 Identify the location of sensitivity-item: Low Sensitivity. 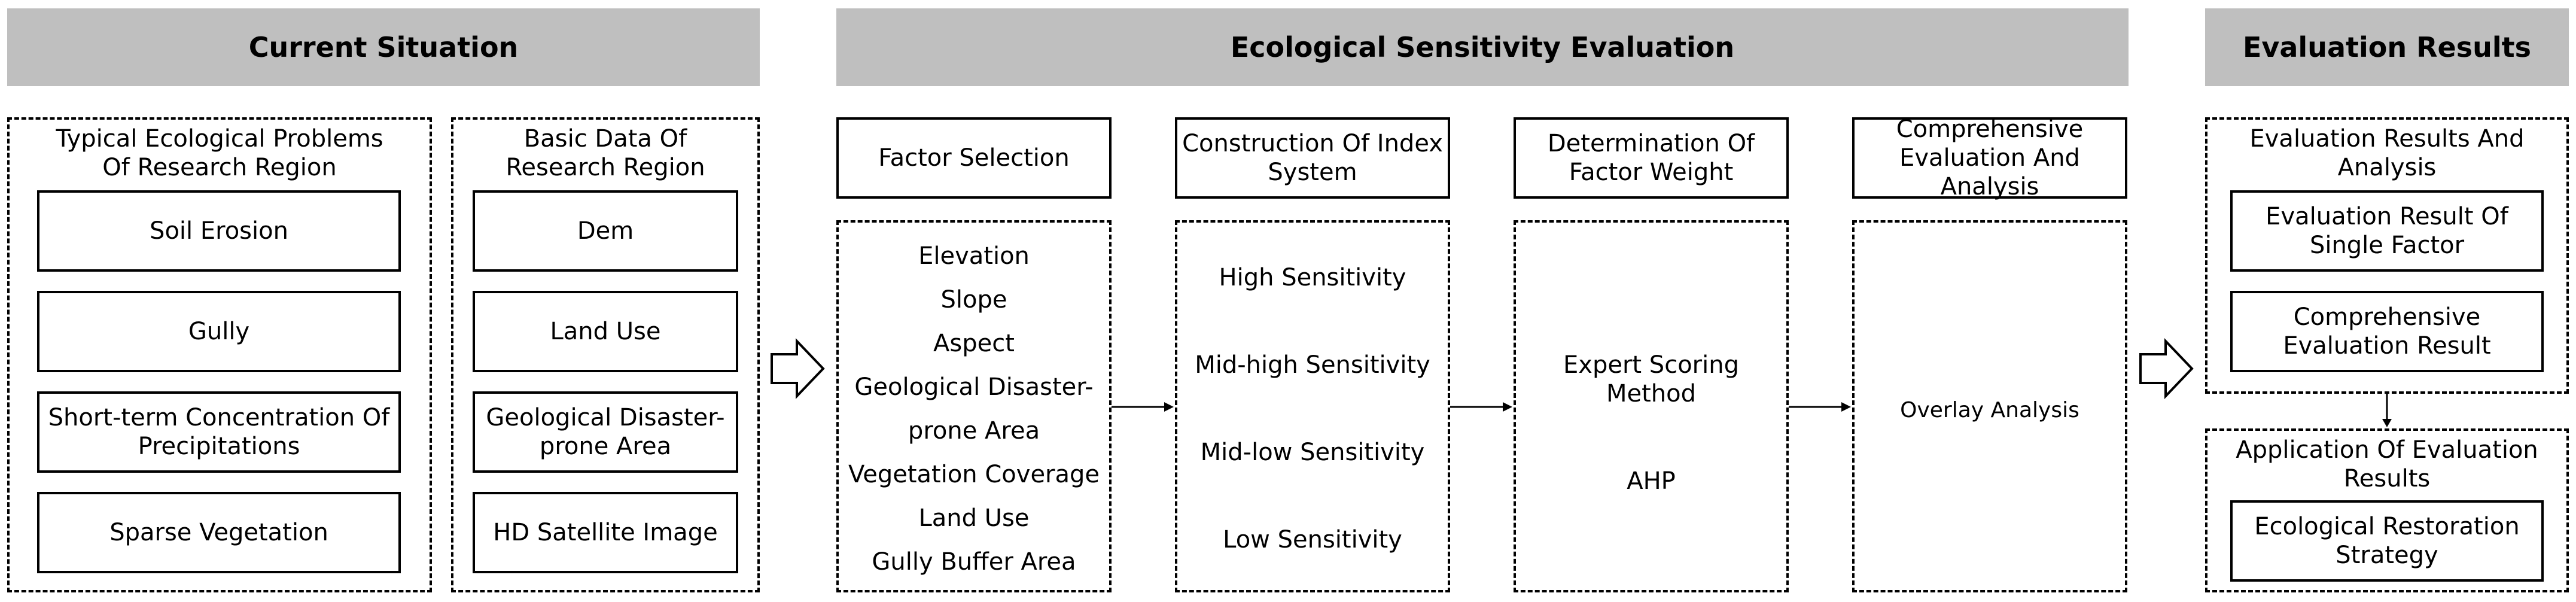
(1312, 540).